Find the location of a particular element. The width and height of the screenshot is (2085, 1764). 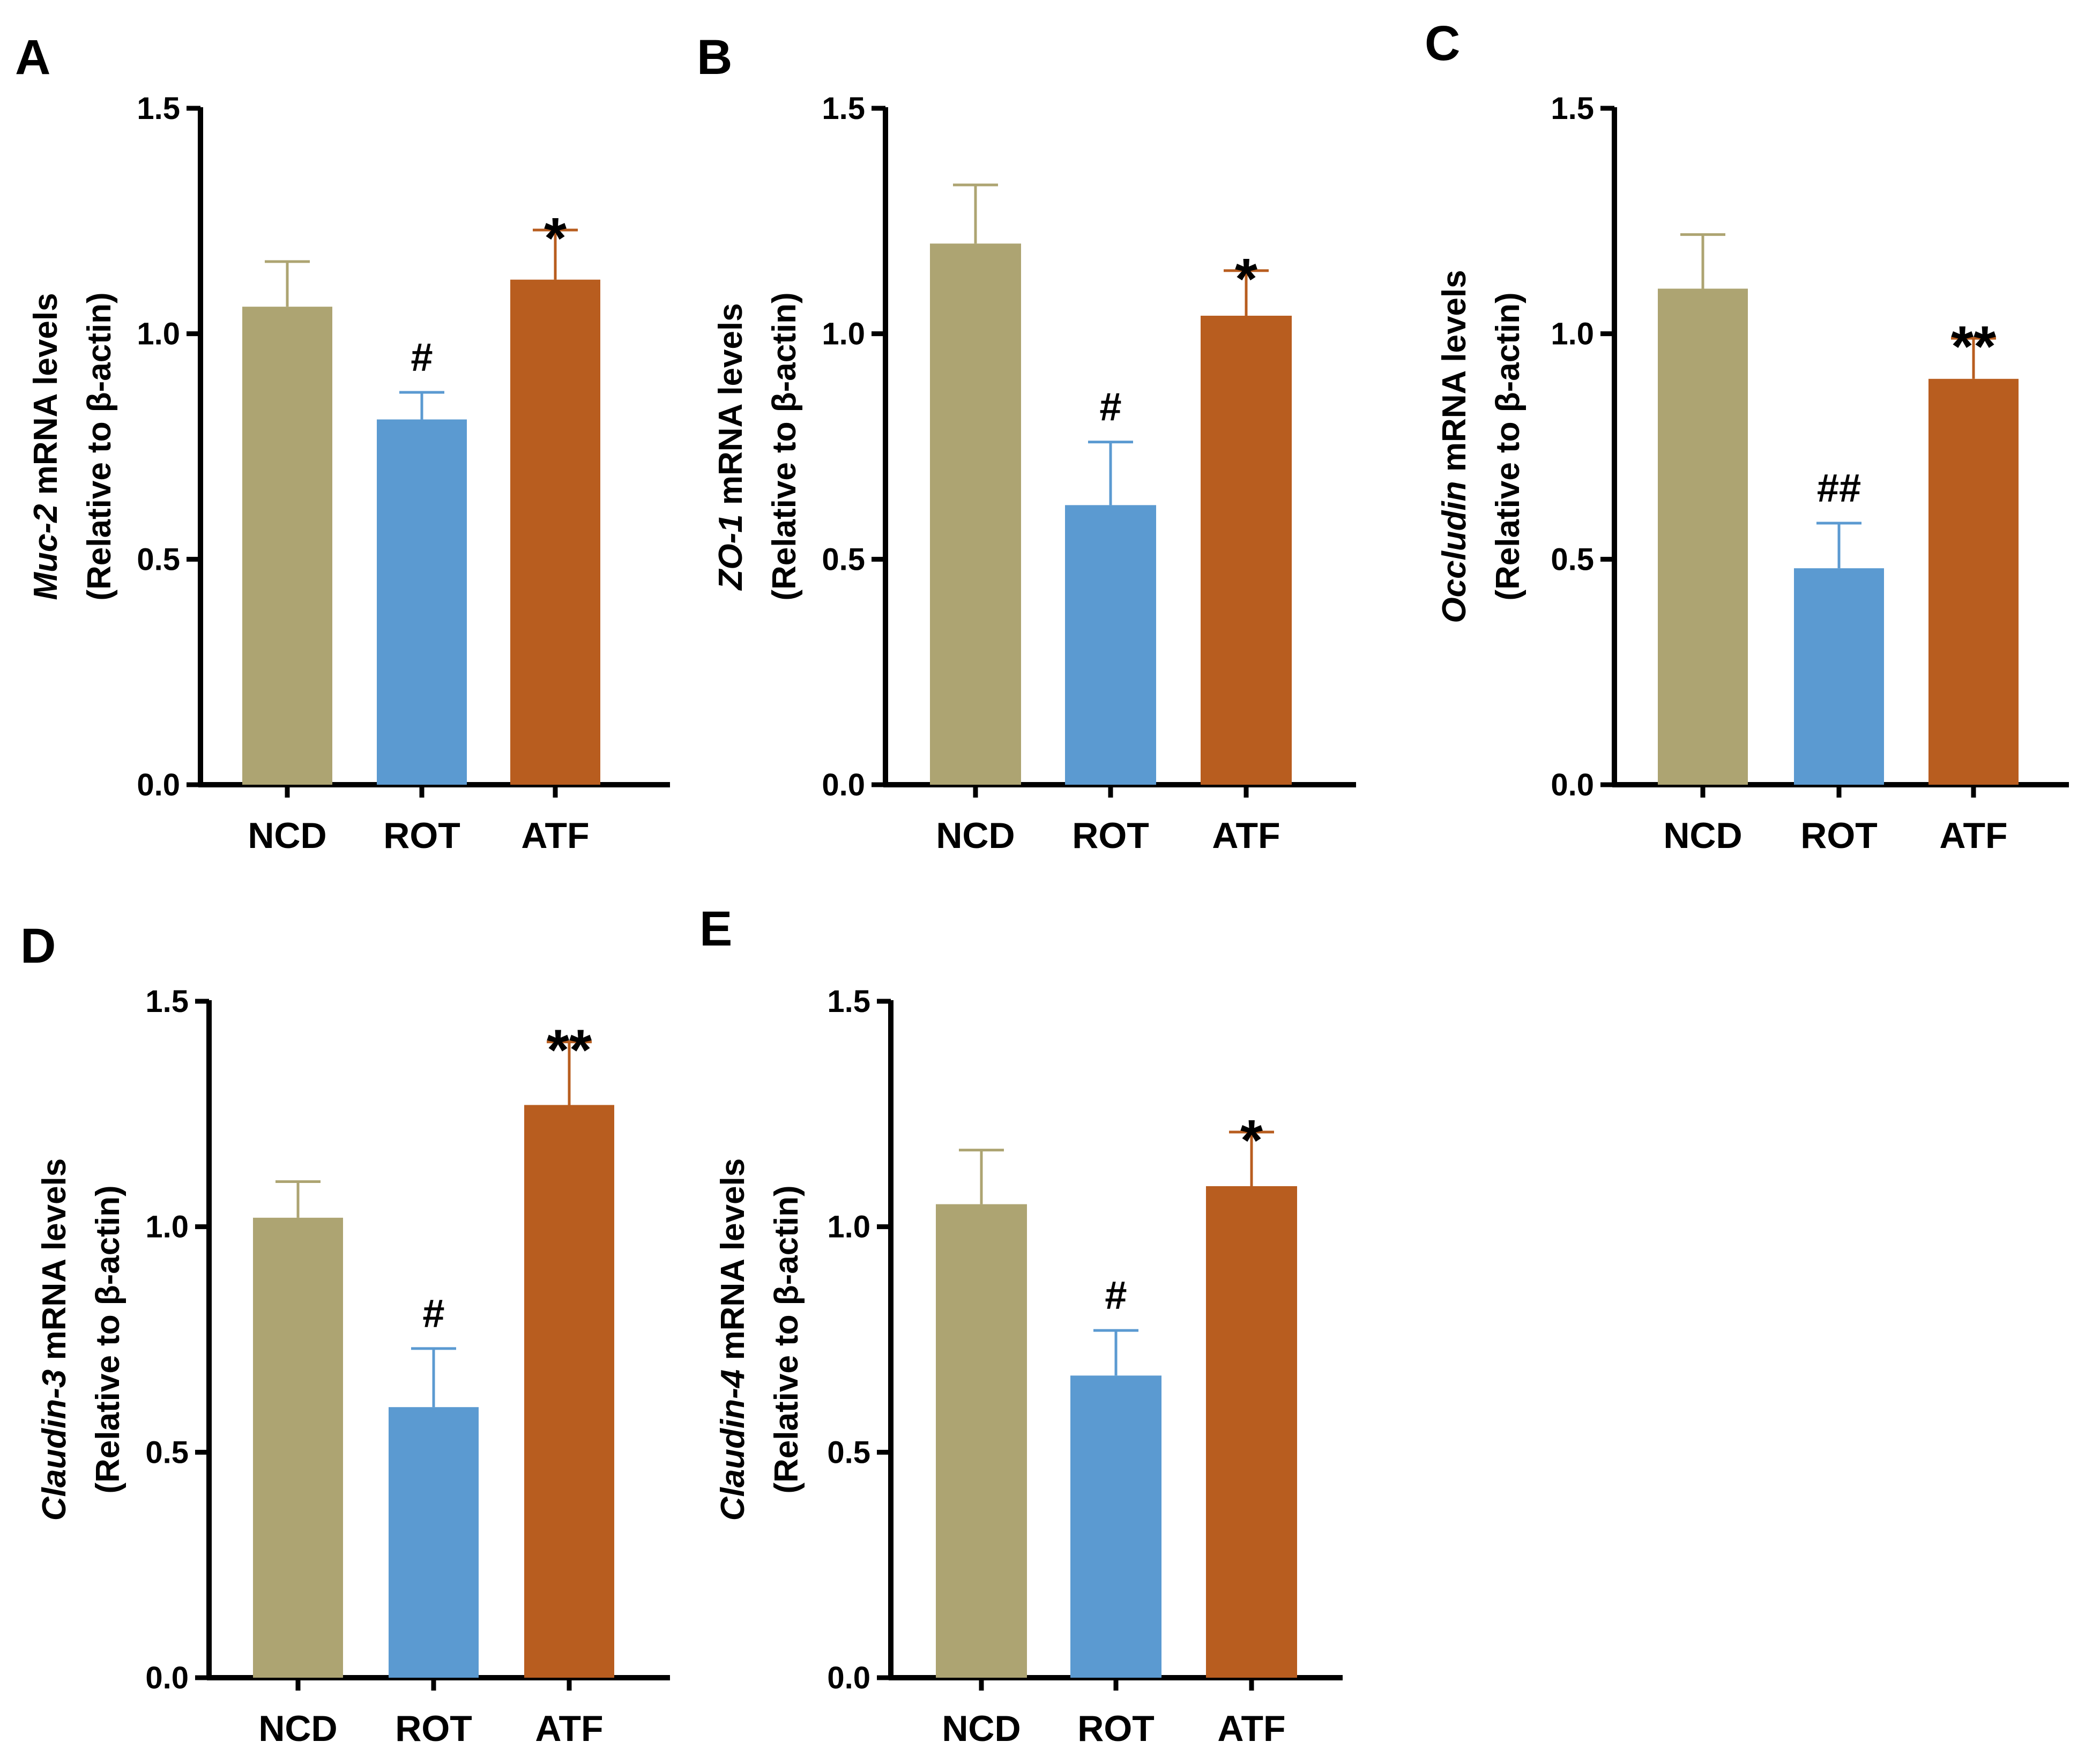

y-axis-label: ZO-1 mRNA levels is located at coordinates (730, 447).